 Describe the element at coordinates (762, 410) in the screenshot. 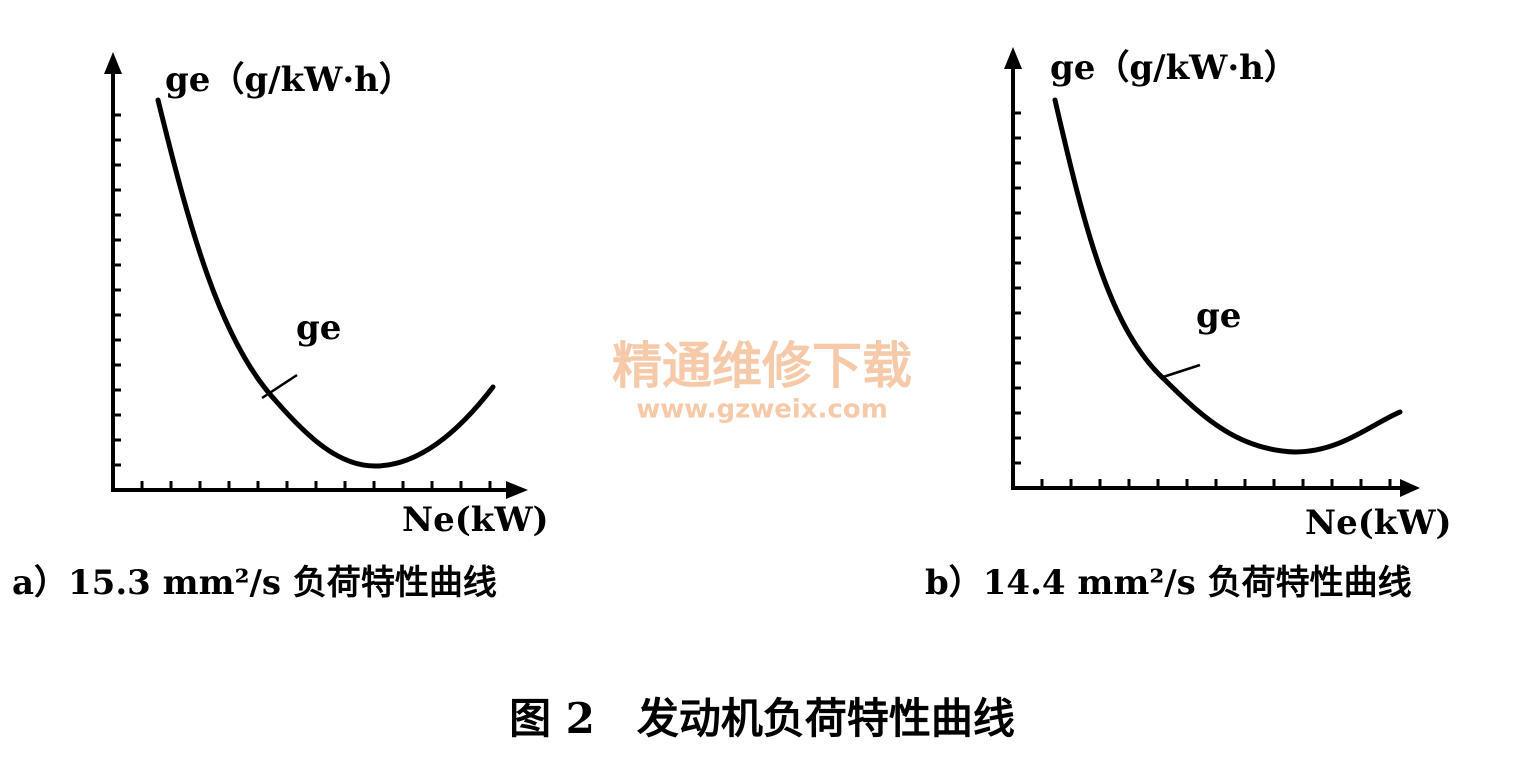

I see `watermark-url: www.gzweix.com` at that location.